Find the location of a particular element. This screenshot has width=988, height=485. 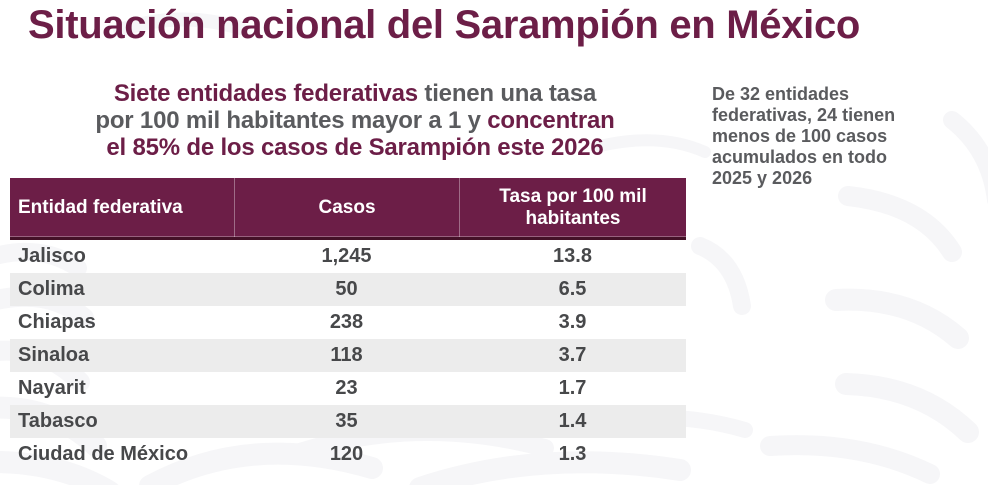

side-note-line: federativas, 24 tienen is located at coordinates (804, 115).